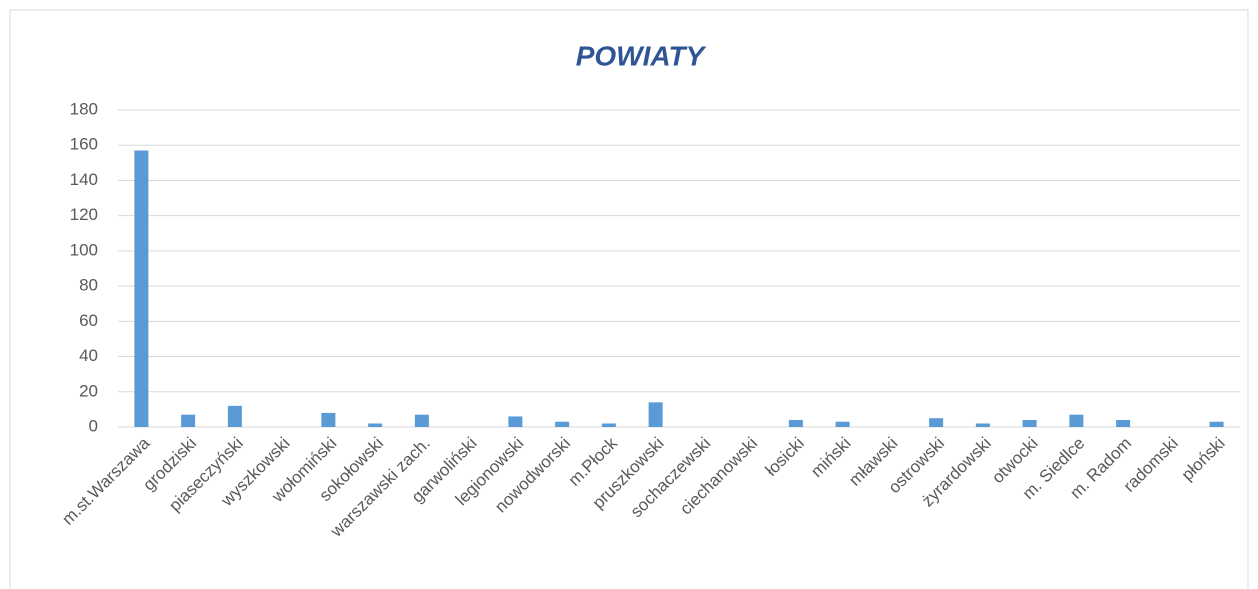  Describe the element at coordinates (641, 55) in the screenshot. I see `chart-title: POWIATY` at that location.